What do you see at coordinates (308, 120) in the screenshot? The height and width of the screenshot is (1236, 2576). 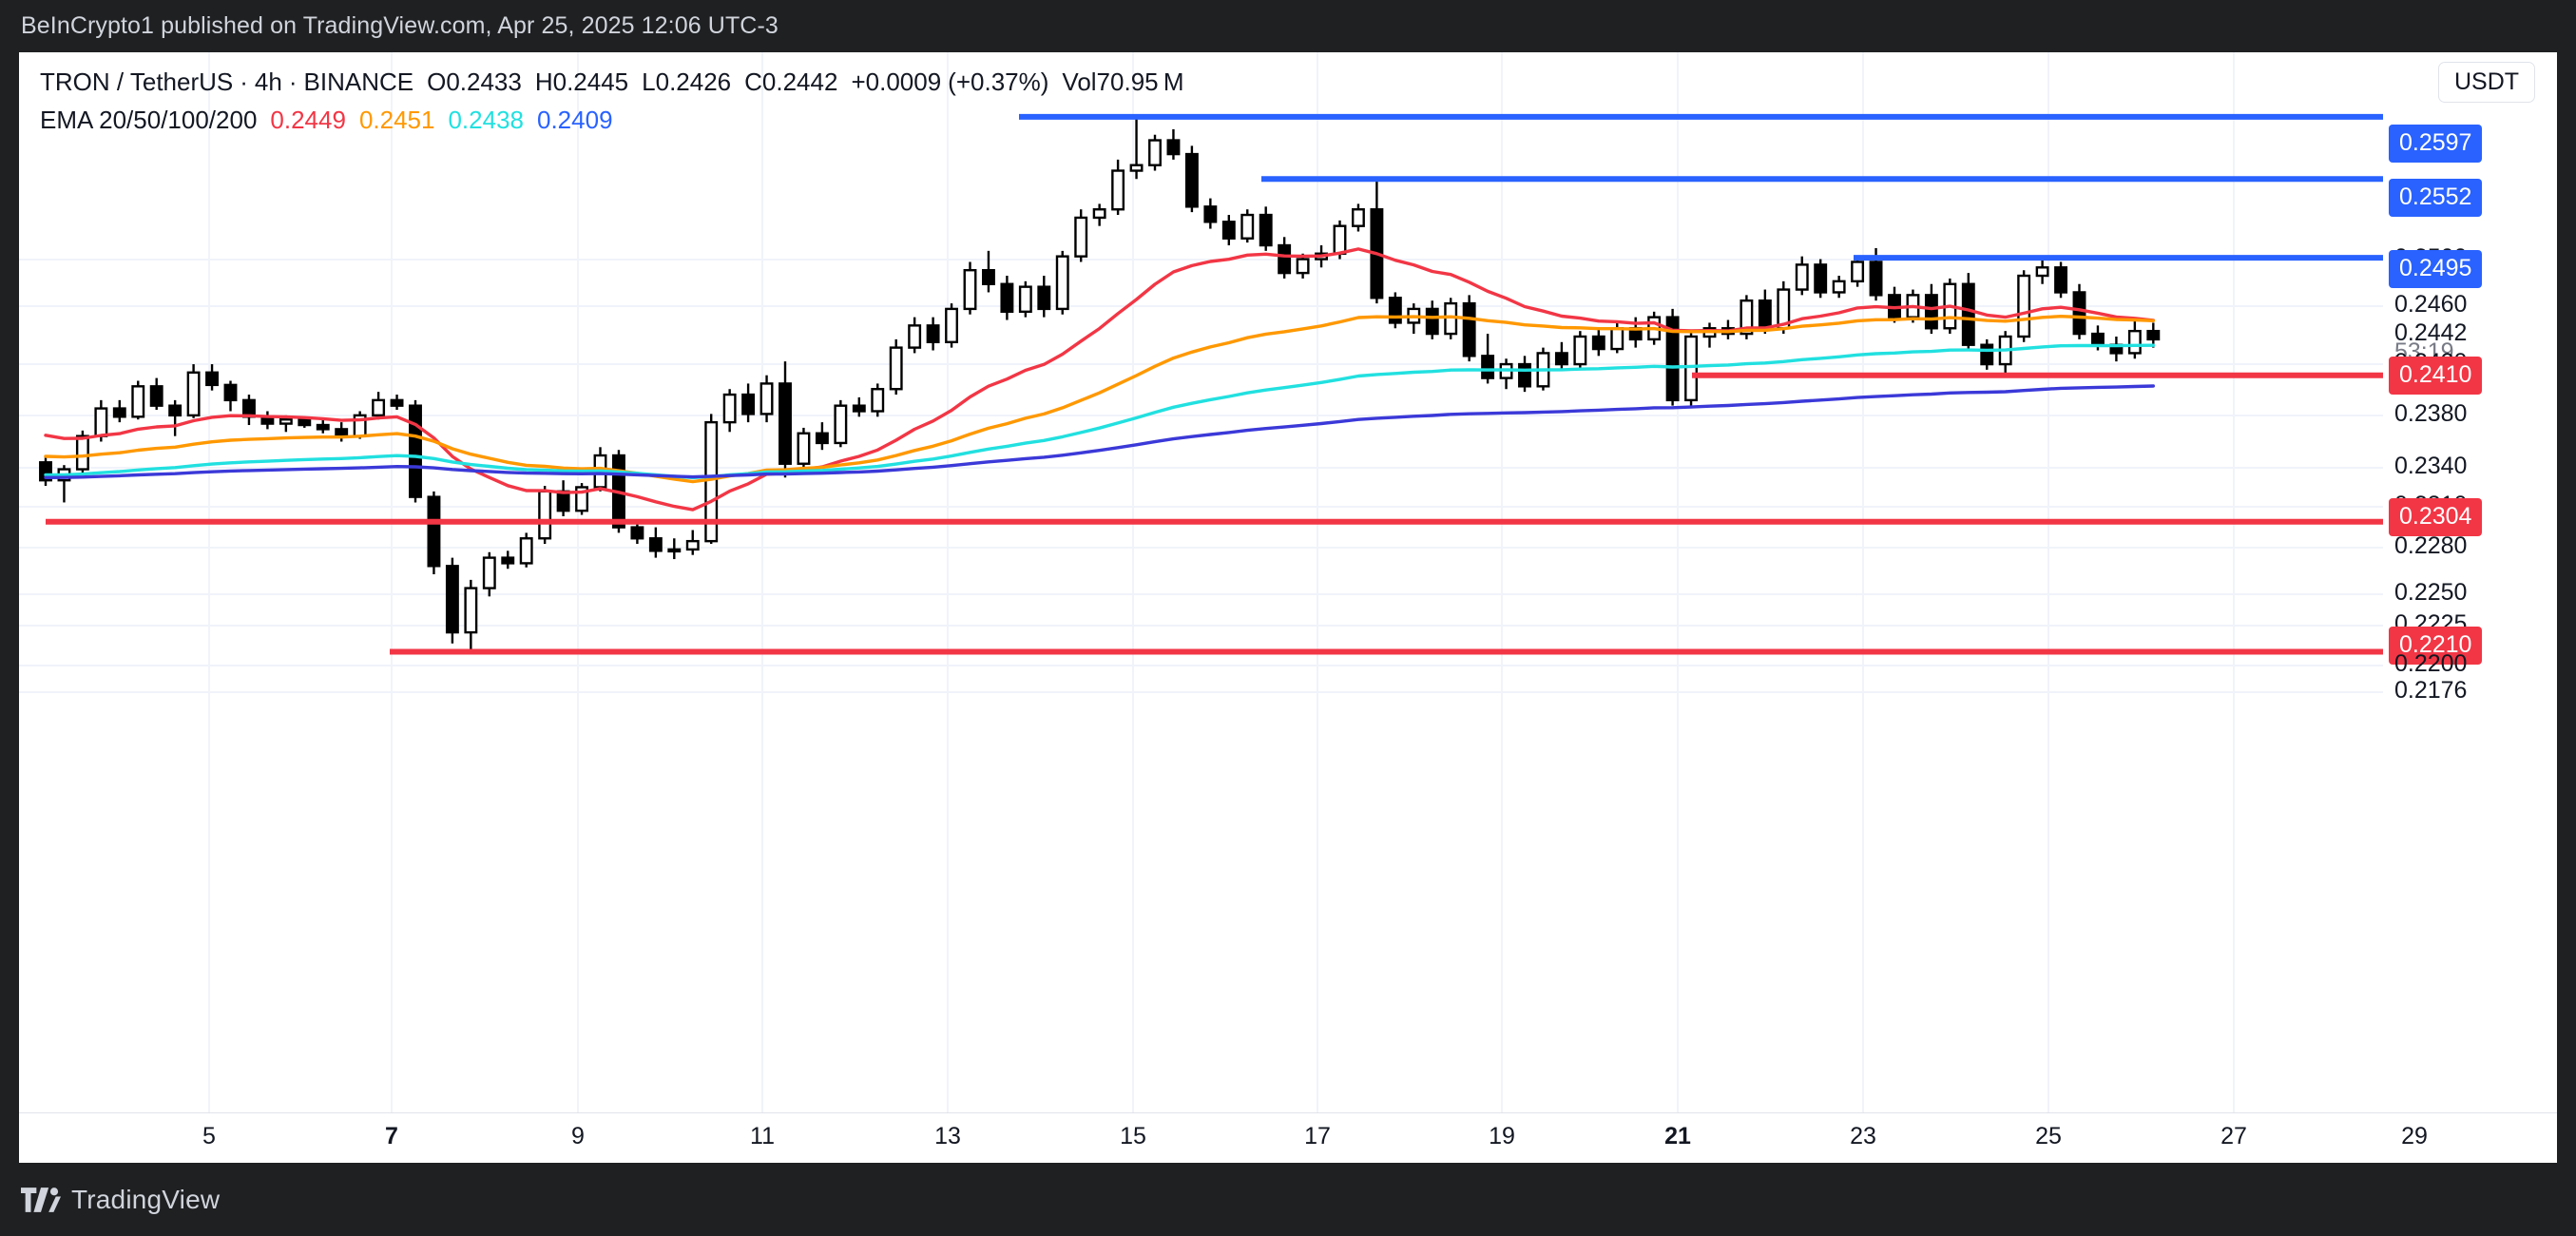 I see `ema20-value: 0.2449` at bounding box center [308, 120].